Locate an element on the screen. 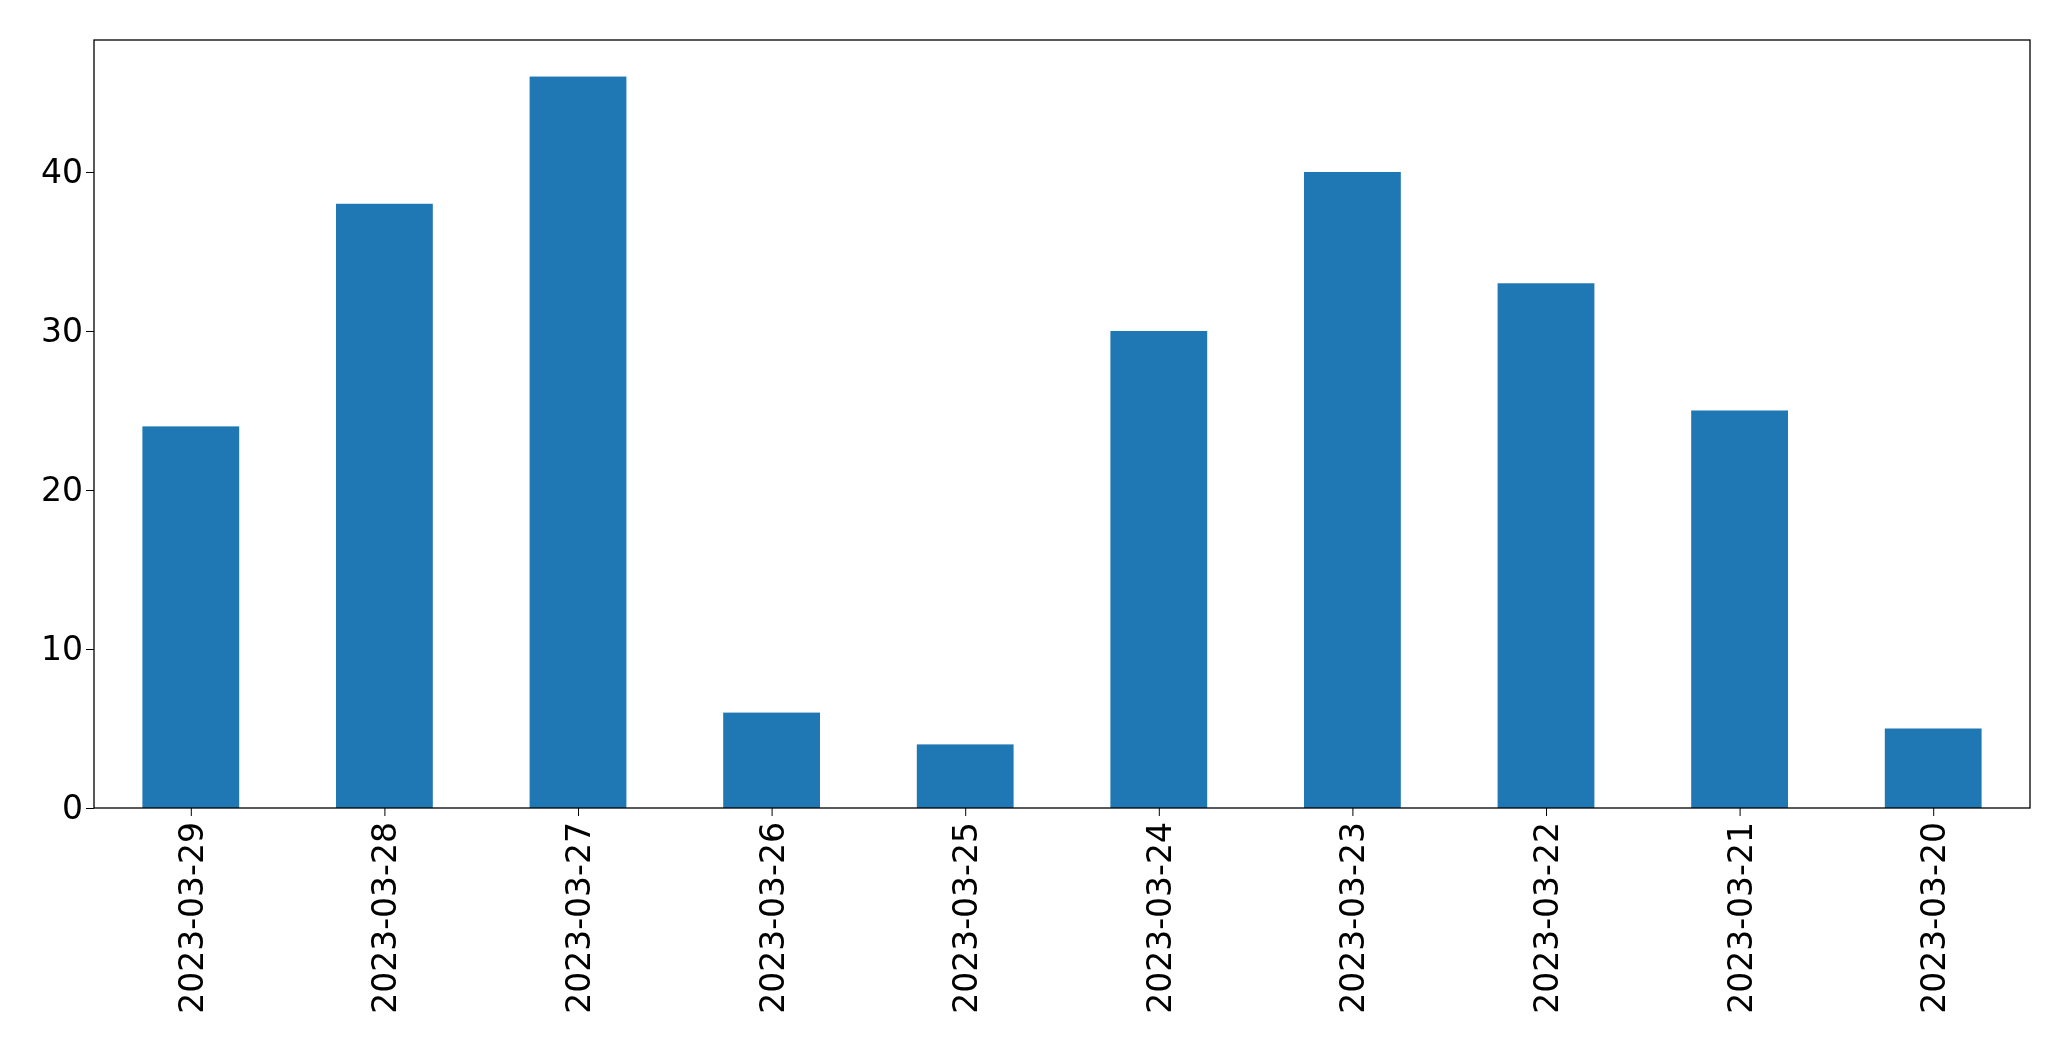 This screenshot has width=2071, height=1061. x-tick-label: 2023-03-26 is located at coordinates (772, 918).